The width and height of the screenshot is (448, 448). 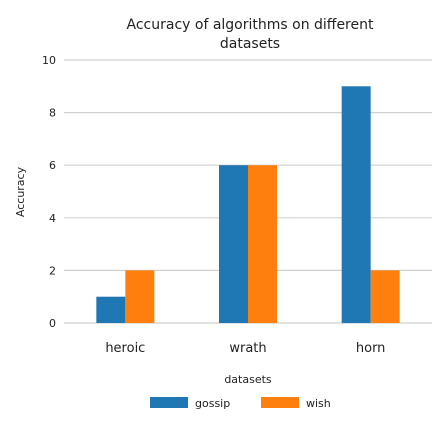 What do you see at coordinates (250, 44) in the screenshot?
I see `chart-title-line2: datasets` at bounding box center [250, 44].